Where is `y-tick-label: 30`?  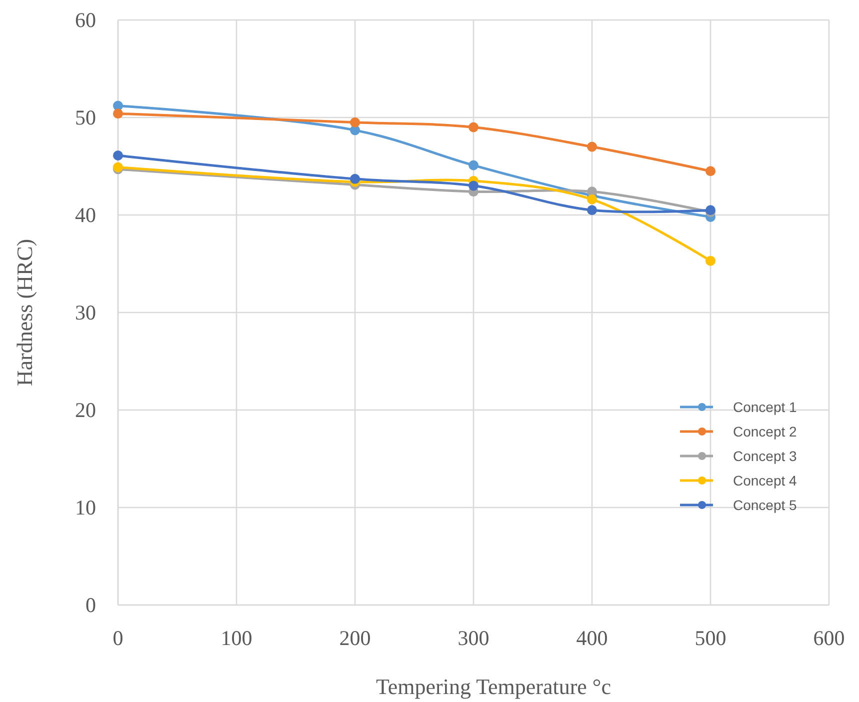
y-tick-label: 30 is located at coordinates (85, 312).